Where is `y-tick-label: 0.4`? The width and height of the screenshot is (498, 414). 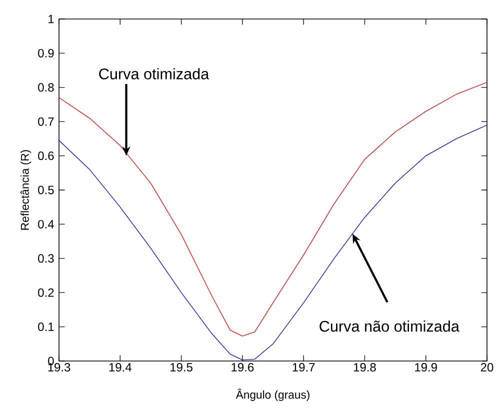 y-tick-label: 0.4 is located at coordinates (46, 224).